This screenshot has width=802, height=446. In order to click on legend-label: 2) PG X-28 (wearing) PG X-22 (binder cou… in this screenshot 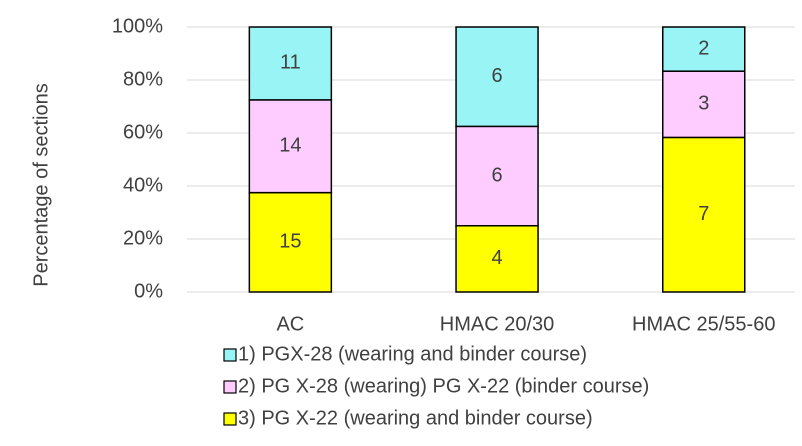, I will do `click(443, 386)`.